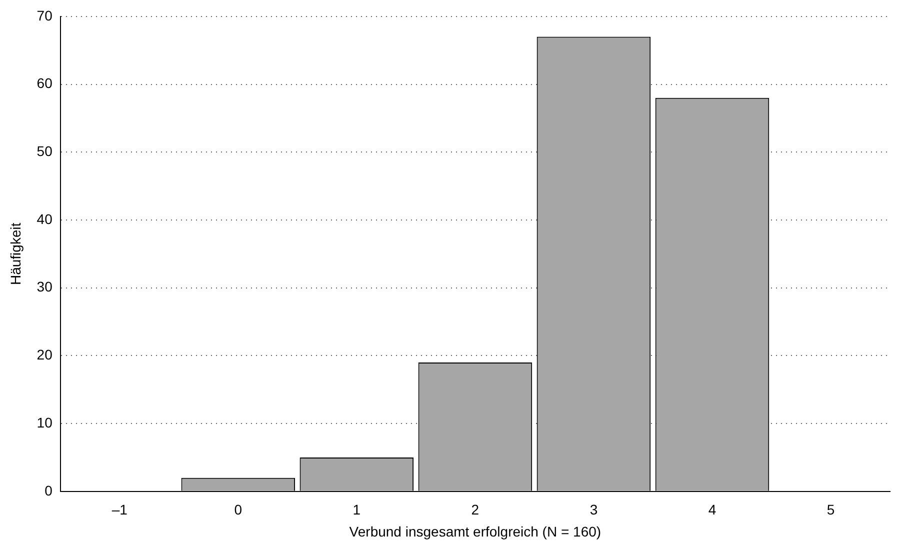  Describe the element at coordinates (712, 510) in the screenshot. I see `x-tick-label: 4` at that location.